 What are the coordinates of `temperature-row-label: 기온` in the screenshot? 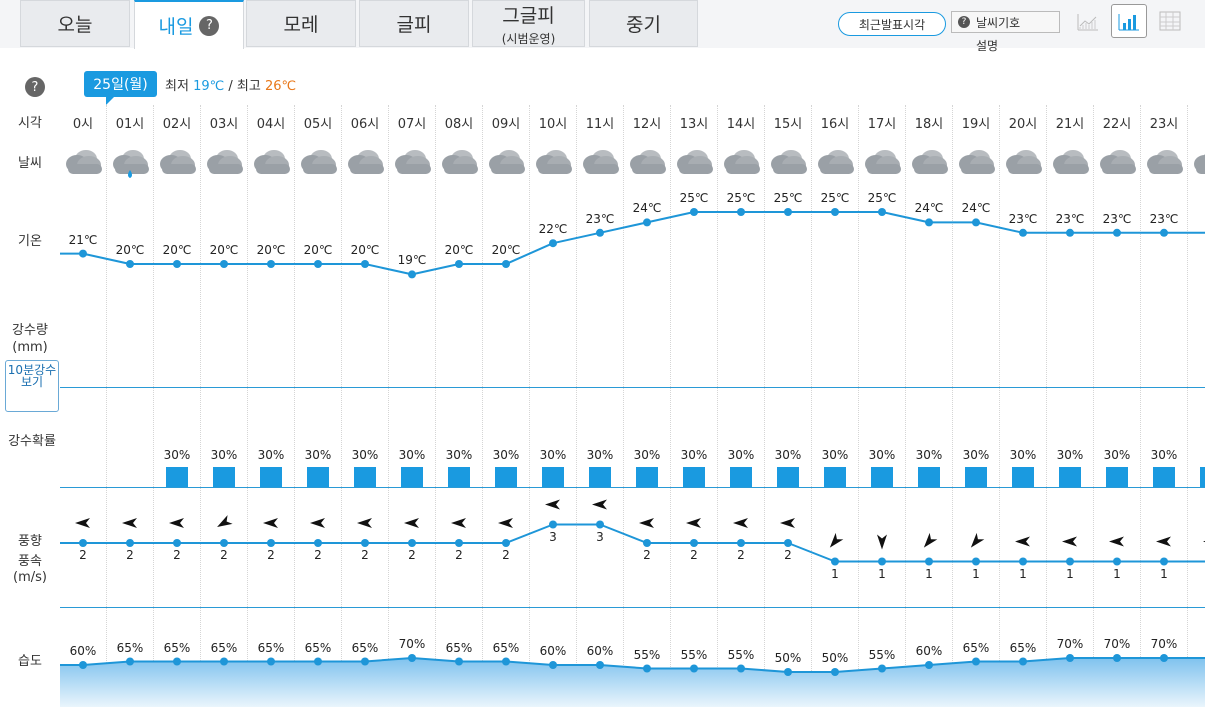 It's located at (30, 241).